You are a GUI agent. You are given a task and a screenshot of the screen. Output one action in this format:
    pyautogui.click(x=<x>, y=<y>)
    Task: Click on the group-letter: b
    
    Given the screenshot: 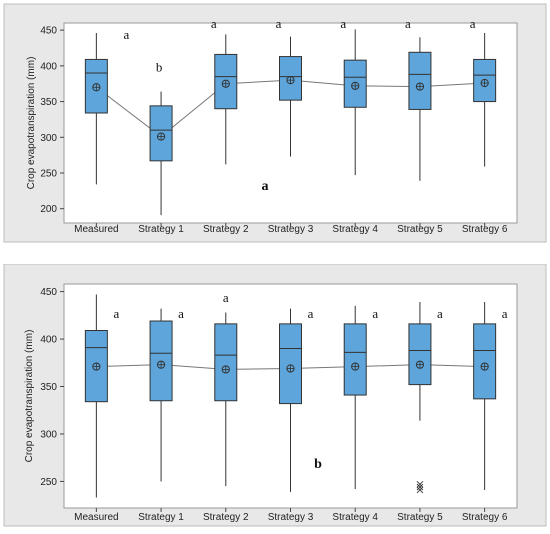 What is the action you would take?
    pyautogui.click(x=159, y=67)
    